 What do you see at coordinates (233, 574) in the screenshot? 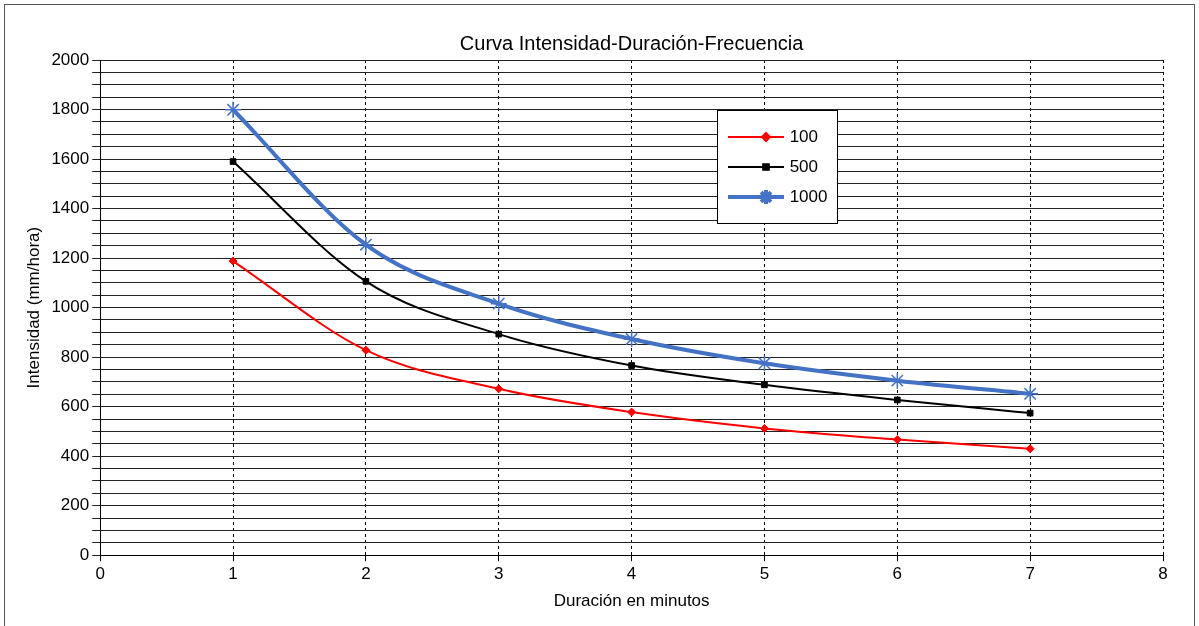
I see `x-tick-label: 1` at bounding box center [233, 574].